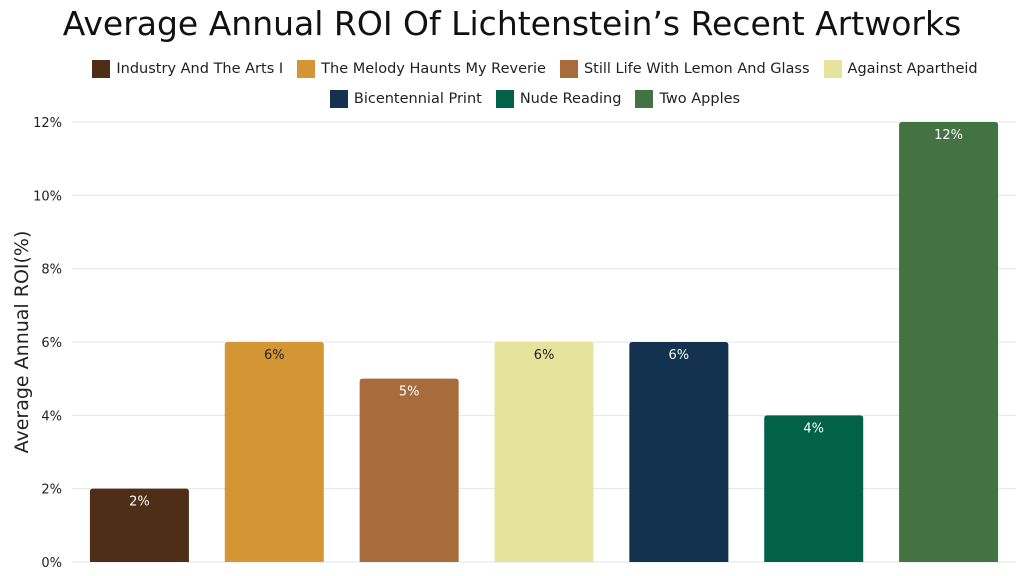 This screenshot has height=576, width=1024. What do you see at coordinates (51, 416) in the screenshot?
I see `y-tick-label: 4%` at bounding box center [51, 416].